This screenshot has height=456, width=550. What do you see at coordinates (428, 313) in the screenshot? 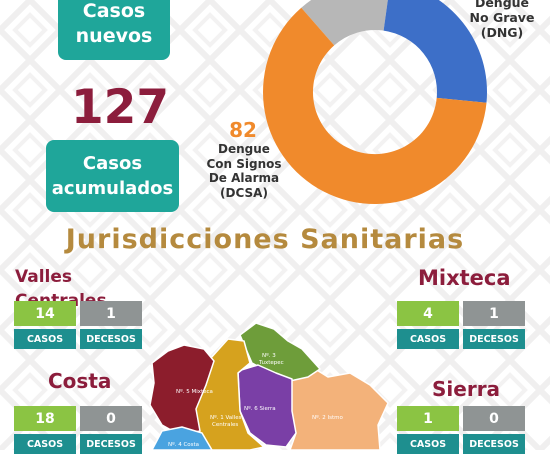
I see `casos-value: 4` at bounding box center [428, 313].